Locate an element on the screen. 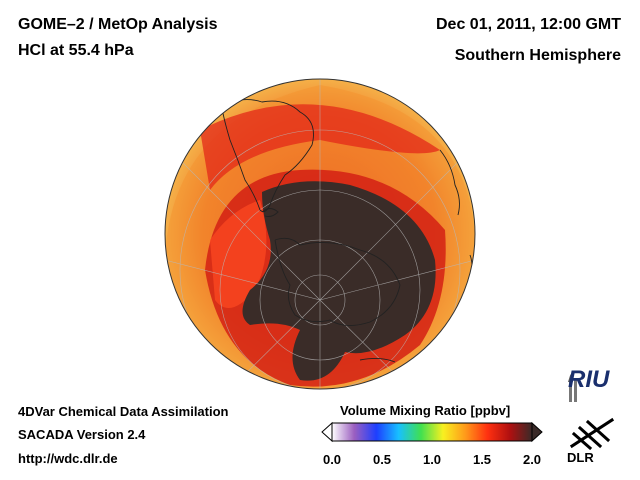  colorbar-tick-3: 1.5 is located at coordinates (482, 459).